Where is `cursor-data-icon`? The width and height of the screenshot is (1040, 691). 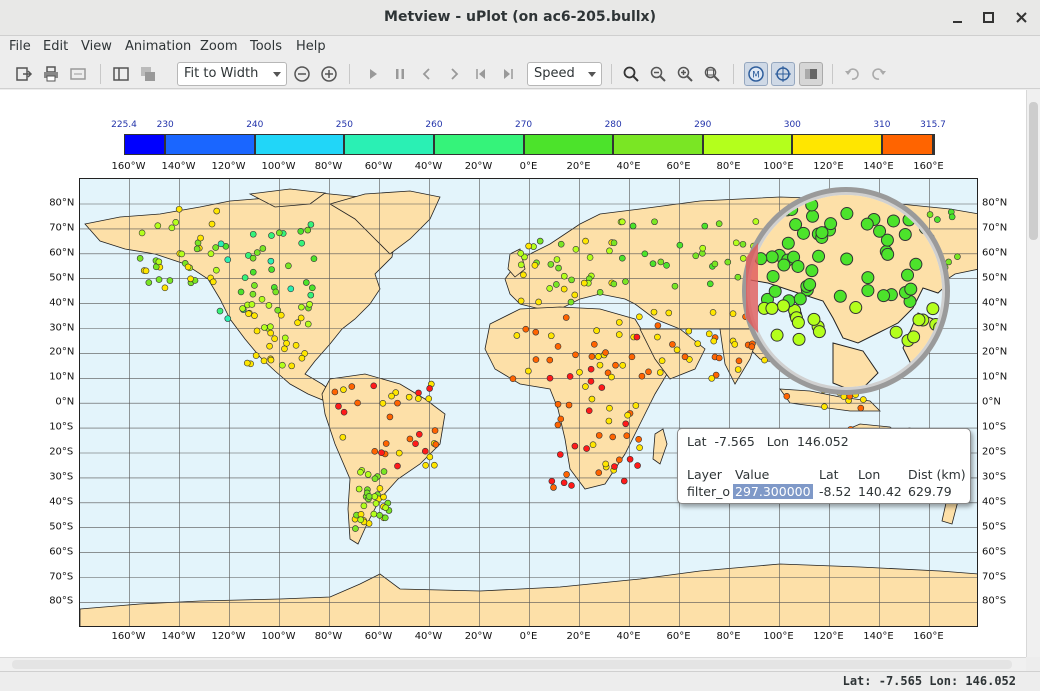
cursor-data-icon is located at coordinates (783, 74).